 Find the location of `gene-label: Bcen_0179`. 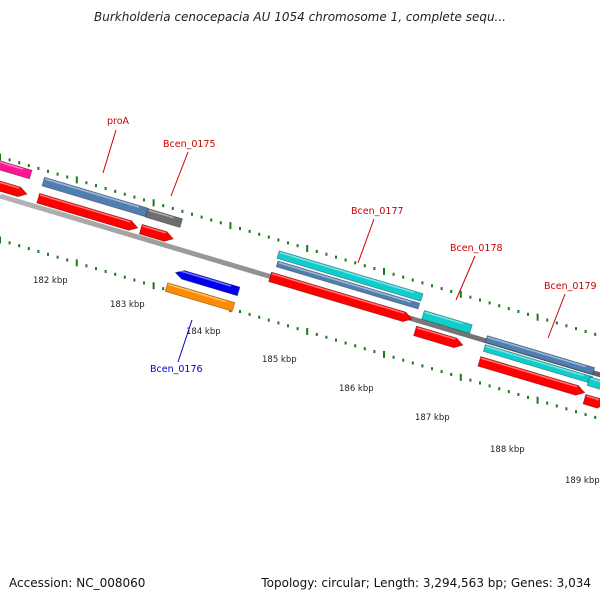

gene-label: Bcen_0179 is located at coordinates (570, 286).